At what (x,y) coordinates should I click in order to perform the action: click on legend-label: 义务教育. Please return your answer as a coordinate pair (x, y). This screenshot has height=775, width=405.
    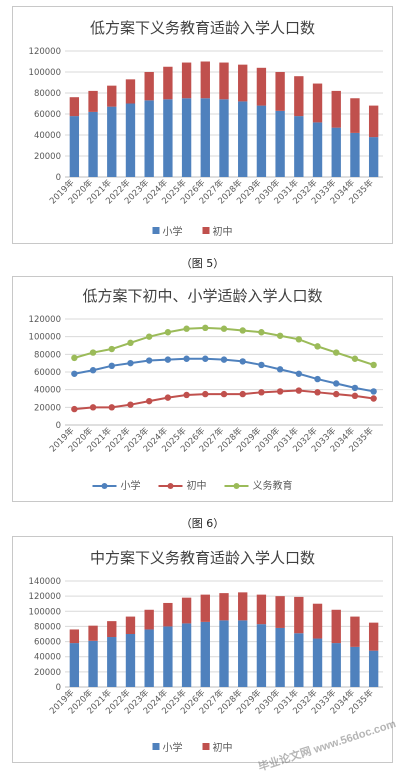
    Looking at the image, I should click on (273, 485).